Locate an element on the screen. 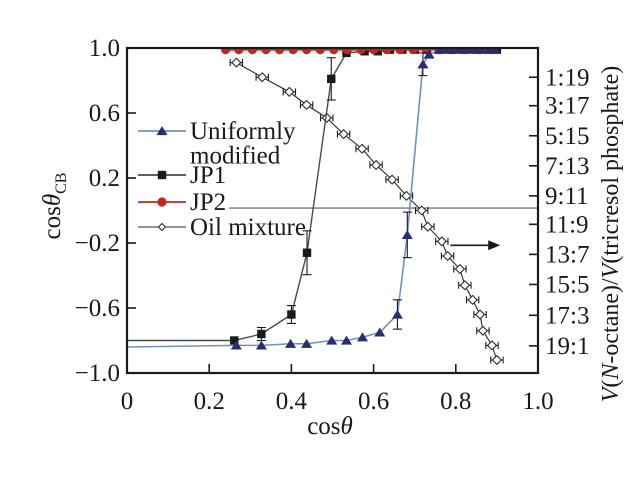  legend-label-uniformly-modified: modified is located at coordinates (235, 156).